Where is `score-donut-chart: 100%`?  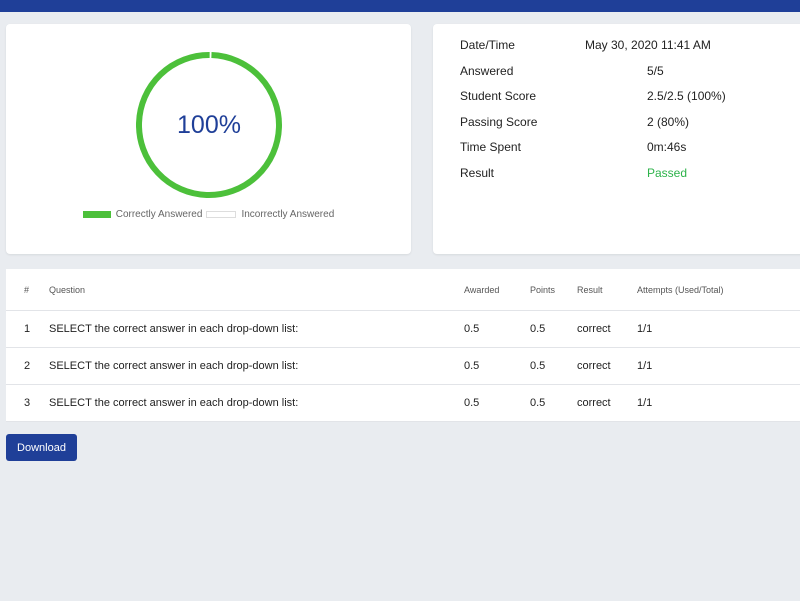 score-donut-chart: 100% is located at coordinates (209, 125).